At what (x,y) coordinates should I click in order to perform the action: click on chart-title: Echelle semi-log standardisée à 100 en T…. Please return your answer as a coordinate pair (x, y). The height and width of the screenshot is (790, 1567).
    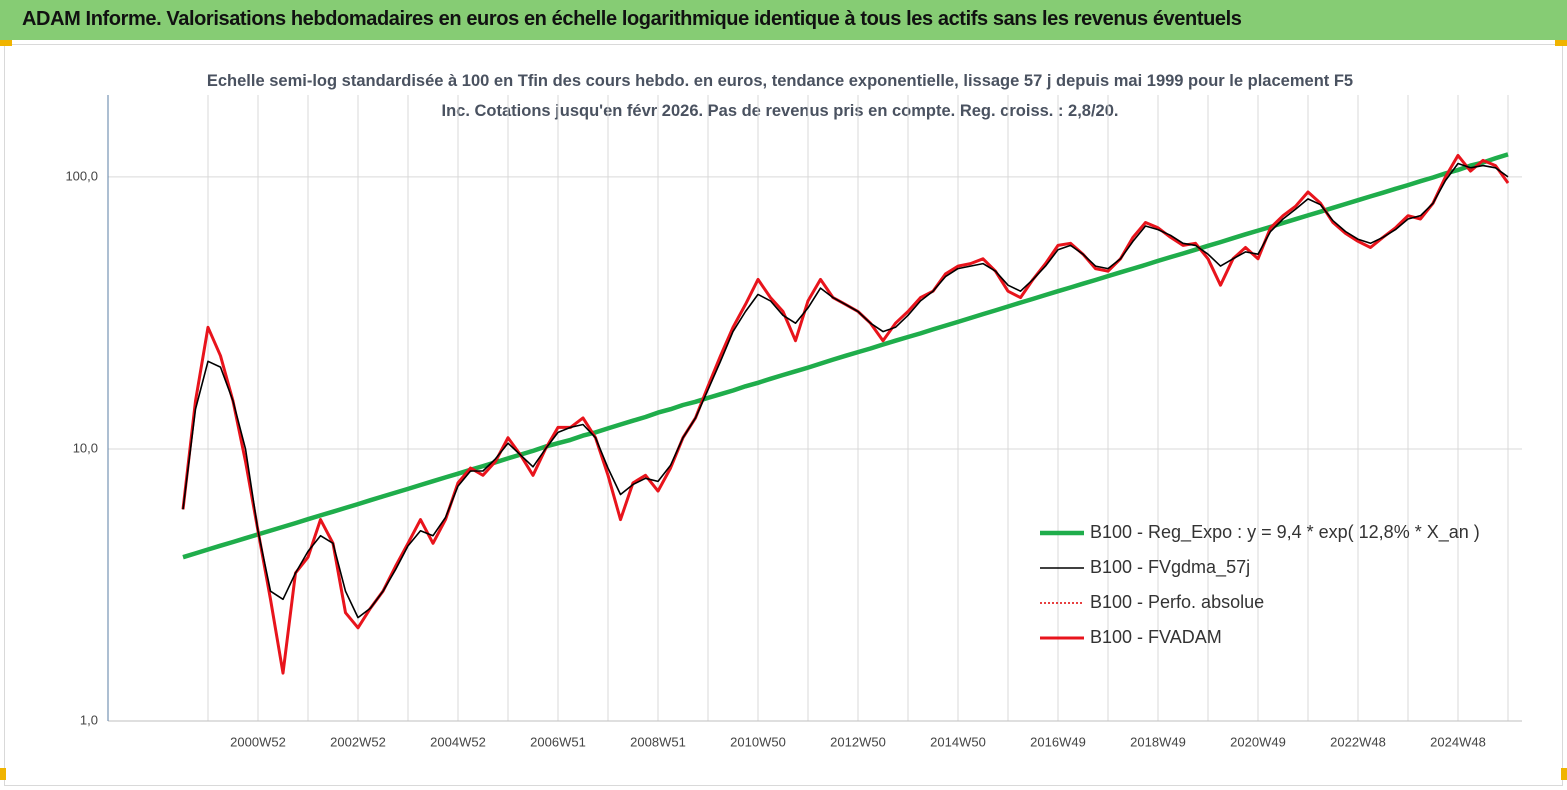
    Looking at the image, I should click on (780, 96).